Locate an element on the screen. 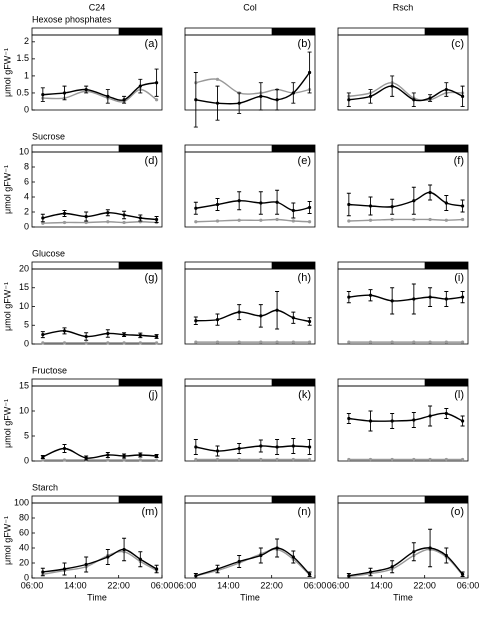  panel-label: (l) is located at coordinates (459, 395).